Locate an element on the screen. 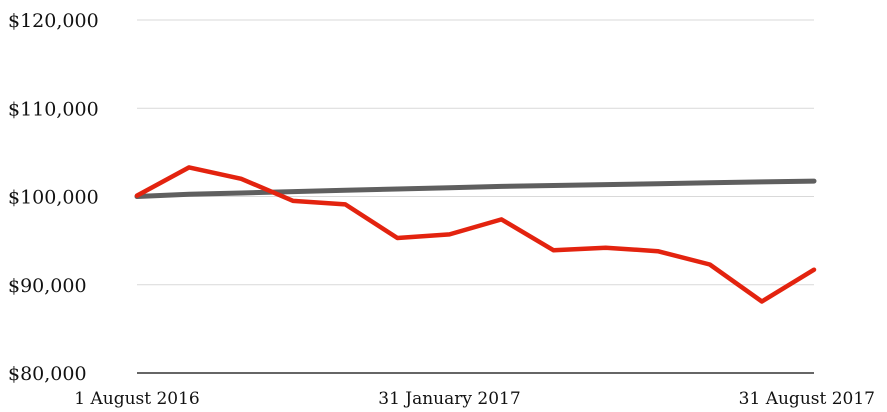  y-axis-tick-labels: $120,000 $110,000 $100,000 $90,000 $80,000 is located at coordinates (53, 197).